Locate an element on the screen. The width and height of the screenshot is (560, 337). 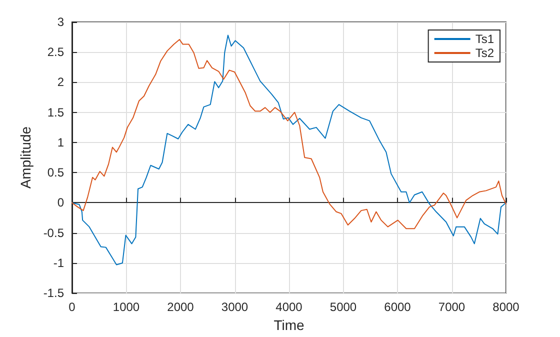
y-tick-label: 1 is located at coordinates (60, 142).